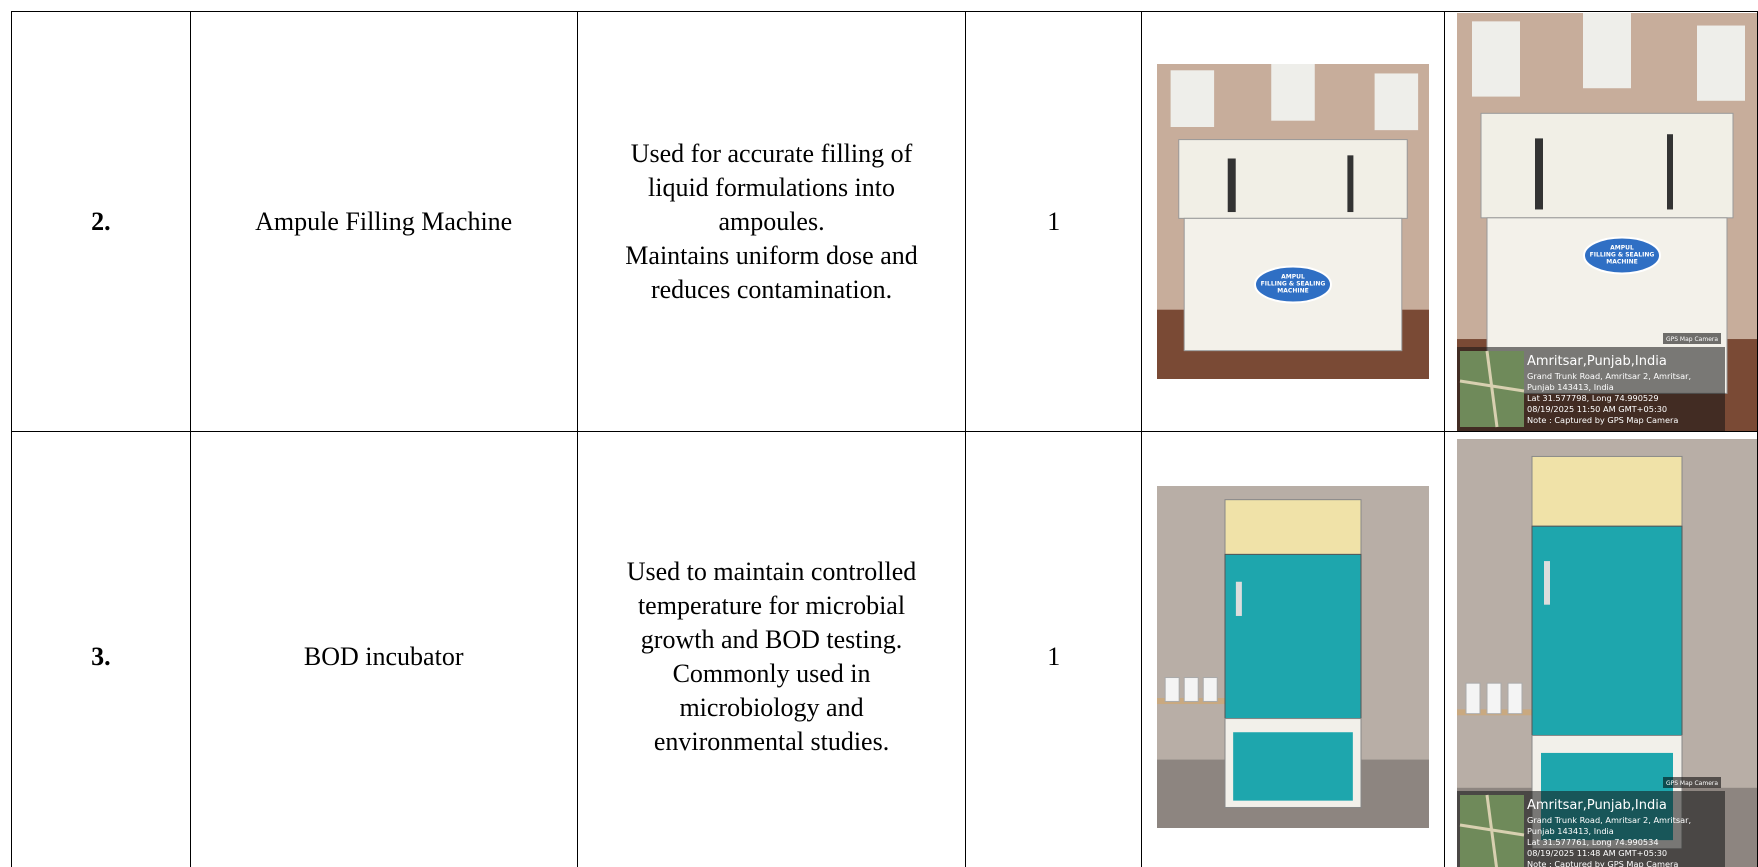  Describe the element at coordinates (1593, 842) in the screenshot. I see `geotag-line: Lat 31.577761, Long 74.990534` at that location.